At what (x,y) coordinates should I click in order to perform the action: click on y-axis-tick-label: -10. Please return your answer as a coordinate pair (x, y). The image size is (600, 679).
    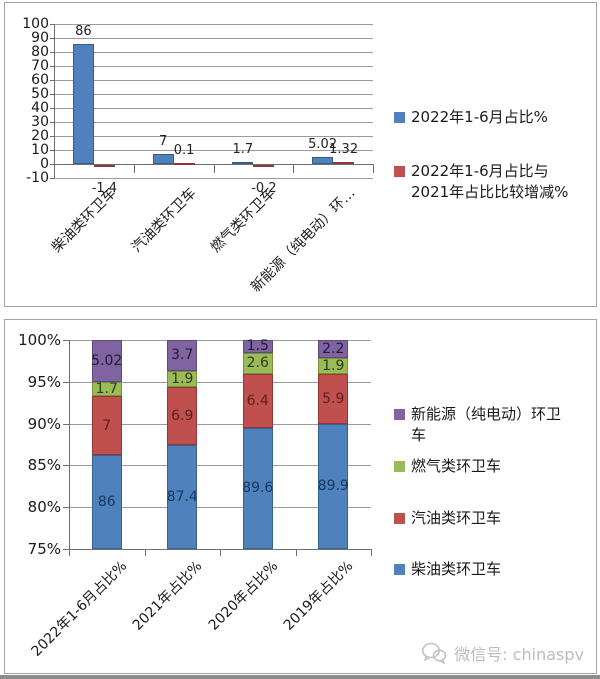
    Looking at the image, I should click on (37, 178).